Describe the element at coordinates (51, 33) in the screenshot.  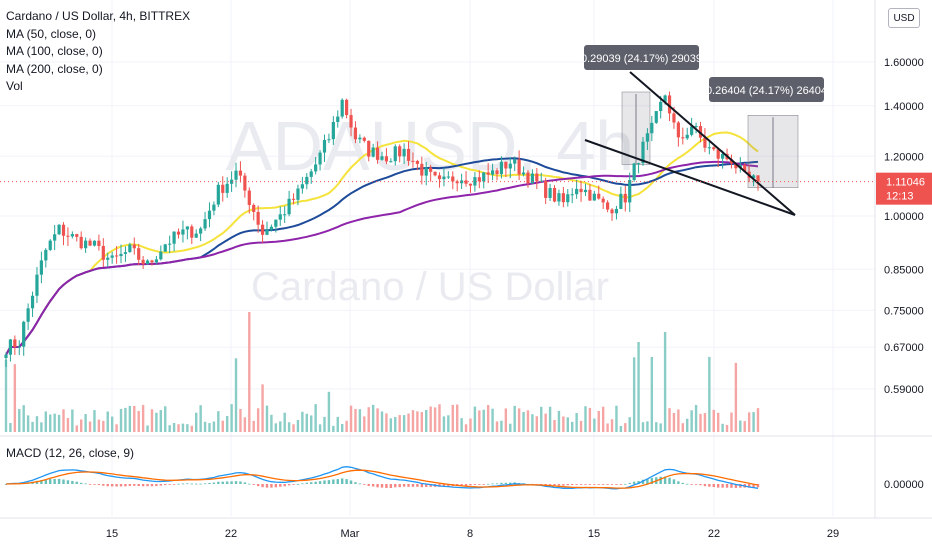
I see `legend-ma50: MA (50, close, 0)` at that location.